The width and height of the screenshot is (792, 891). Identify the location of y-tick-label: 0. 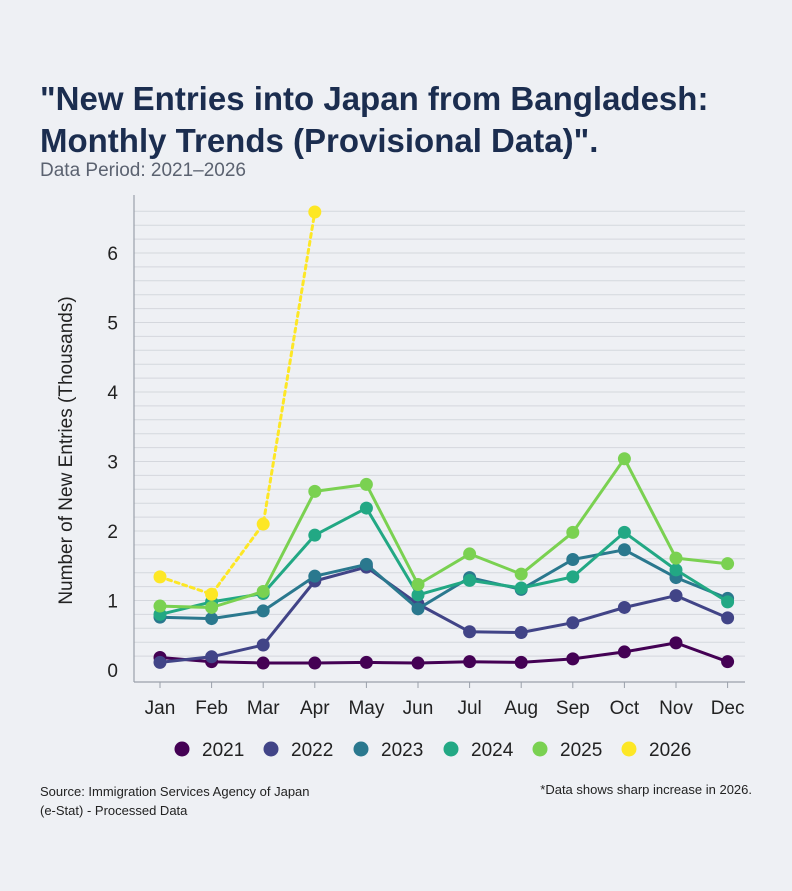
(112, 671).